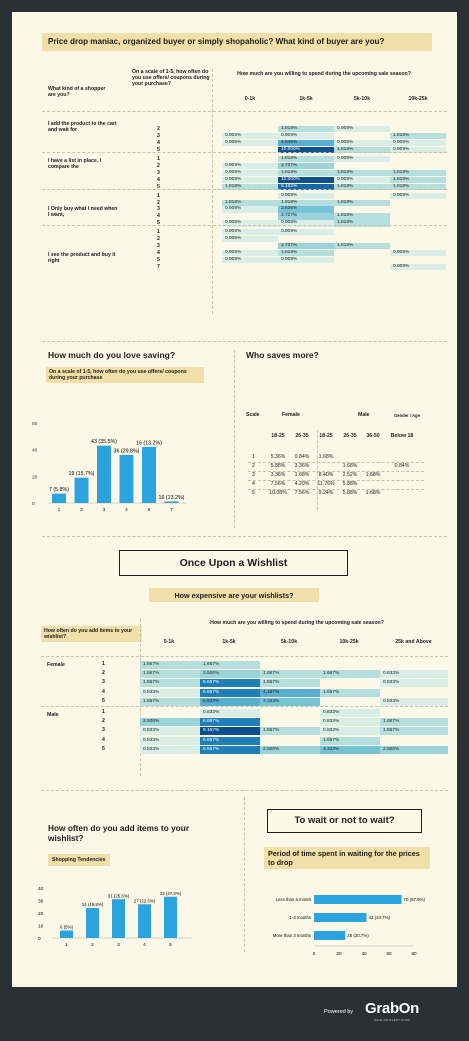 The height and width of the screenshot is (1041, 469). I want to click on ws-cell: 10.08%, so click(278, 493).